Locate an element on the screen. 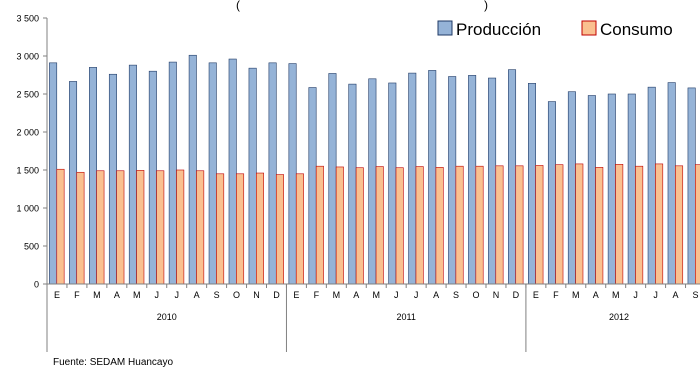 This screenshot has height=373, width=700. x-tick-label-year: 2012 is located at coordinates (619, 317).